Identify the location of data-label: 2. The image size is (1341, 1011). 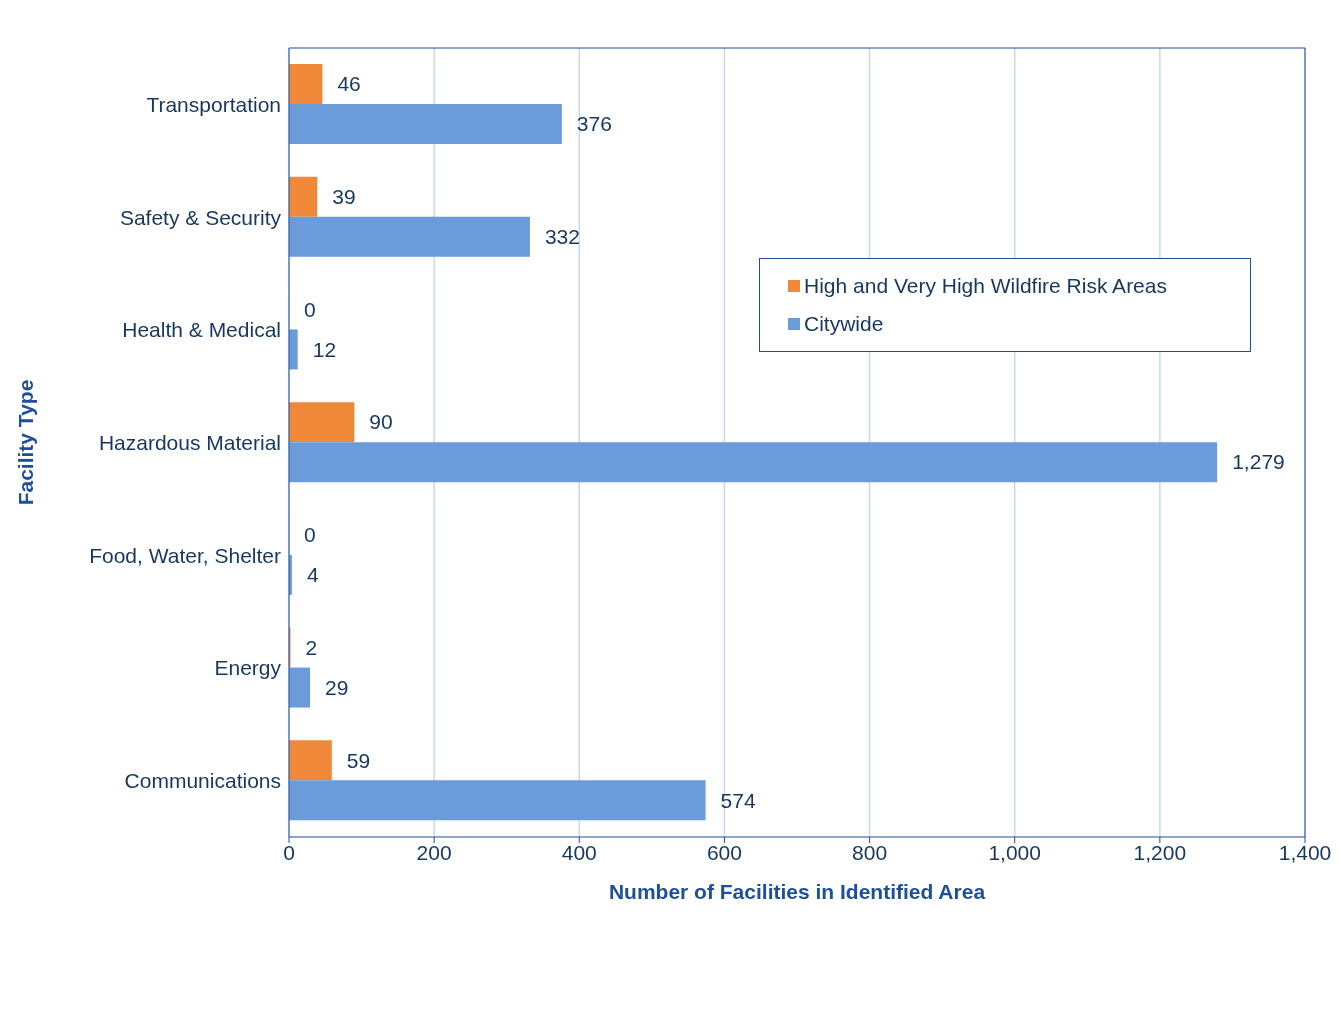
(311, 647).